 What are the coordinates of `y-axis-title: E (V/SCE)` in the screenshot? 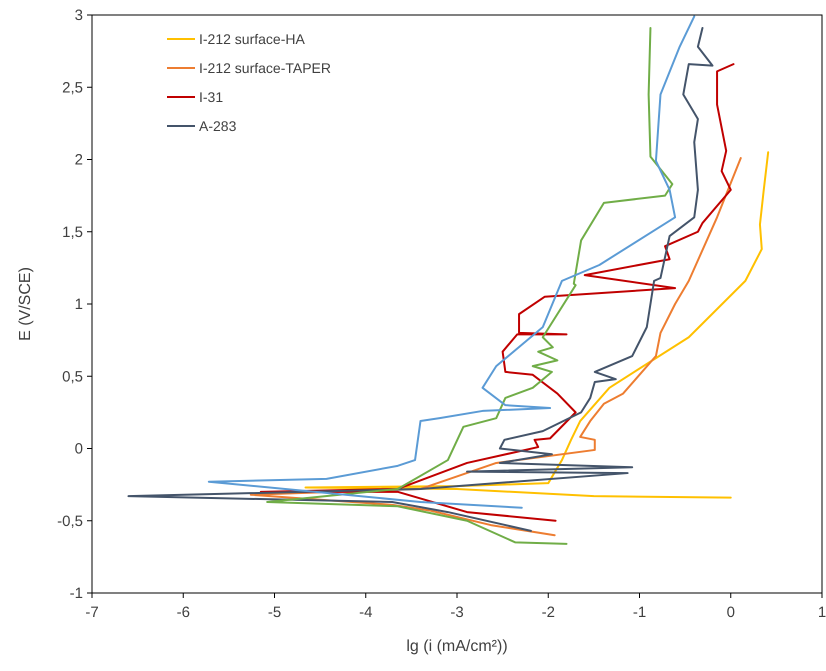 It's located at (25, 304).